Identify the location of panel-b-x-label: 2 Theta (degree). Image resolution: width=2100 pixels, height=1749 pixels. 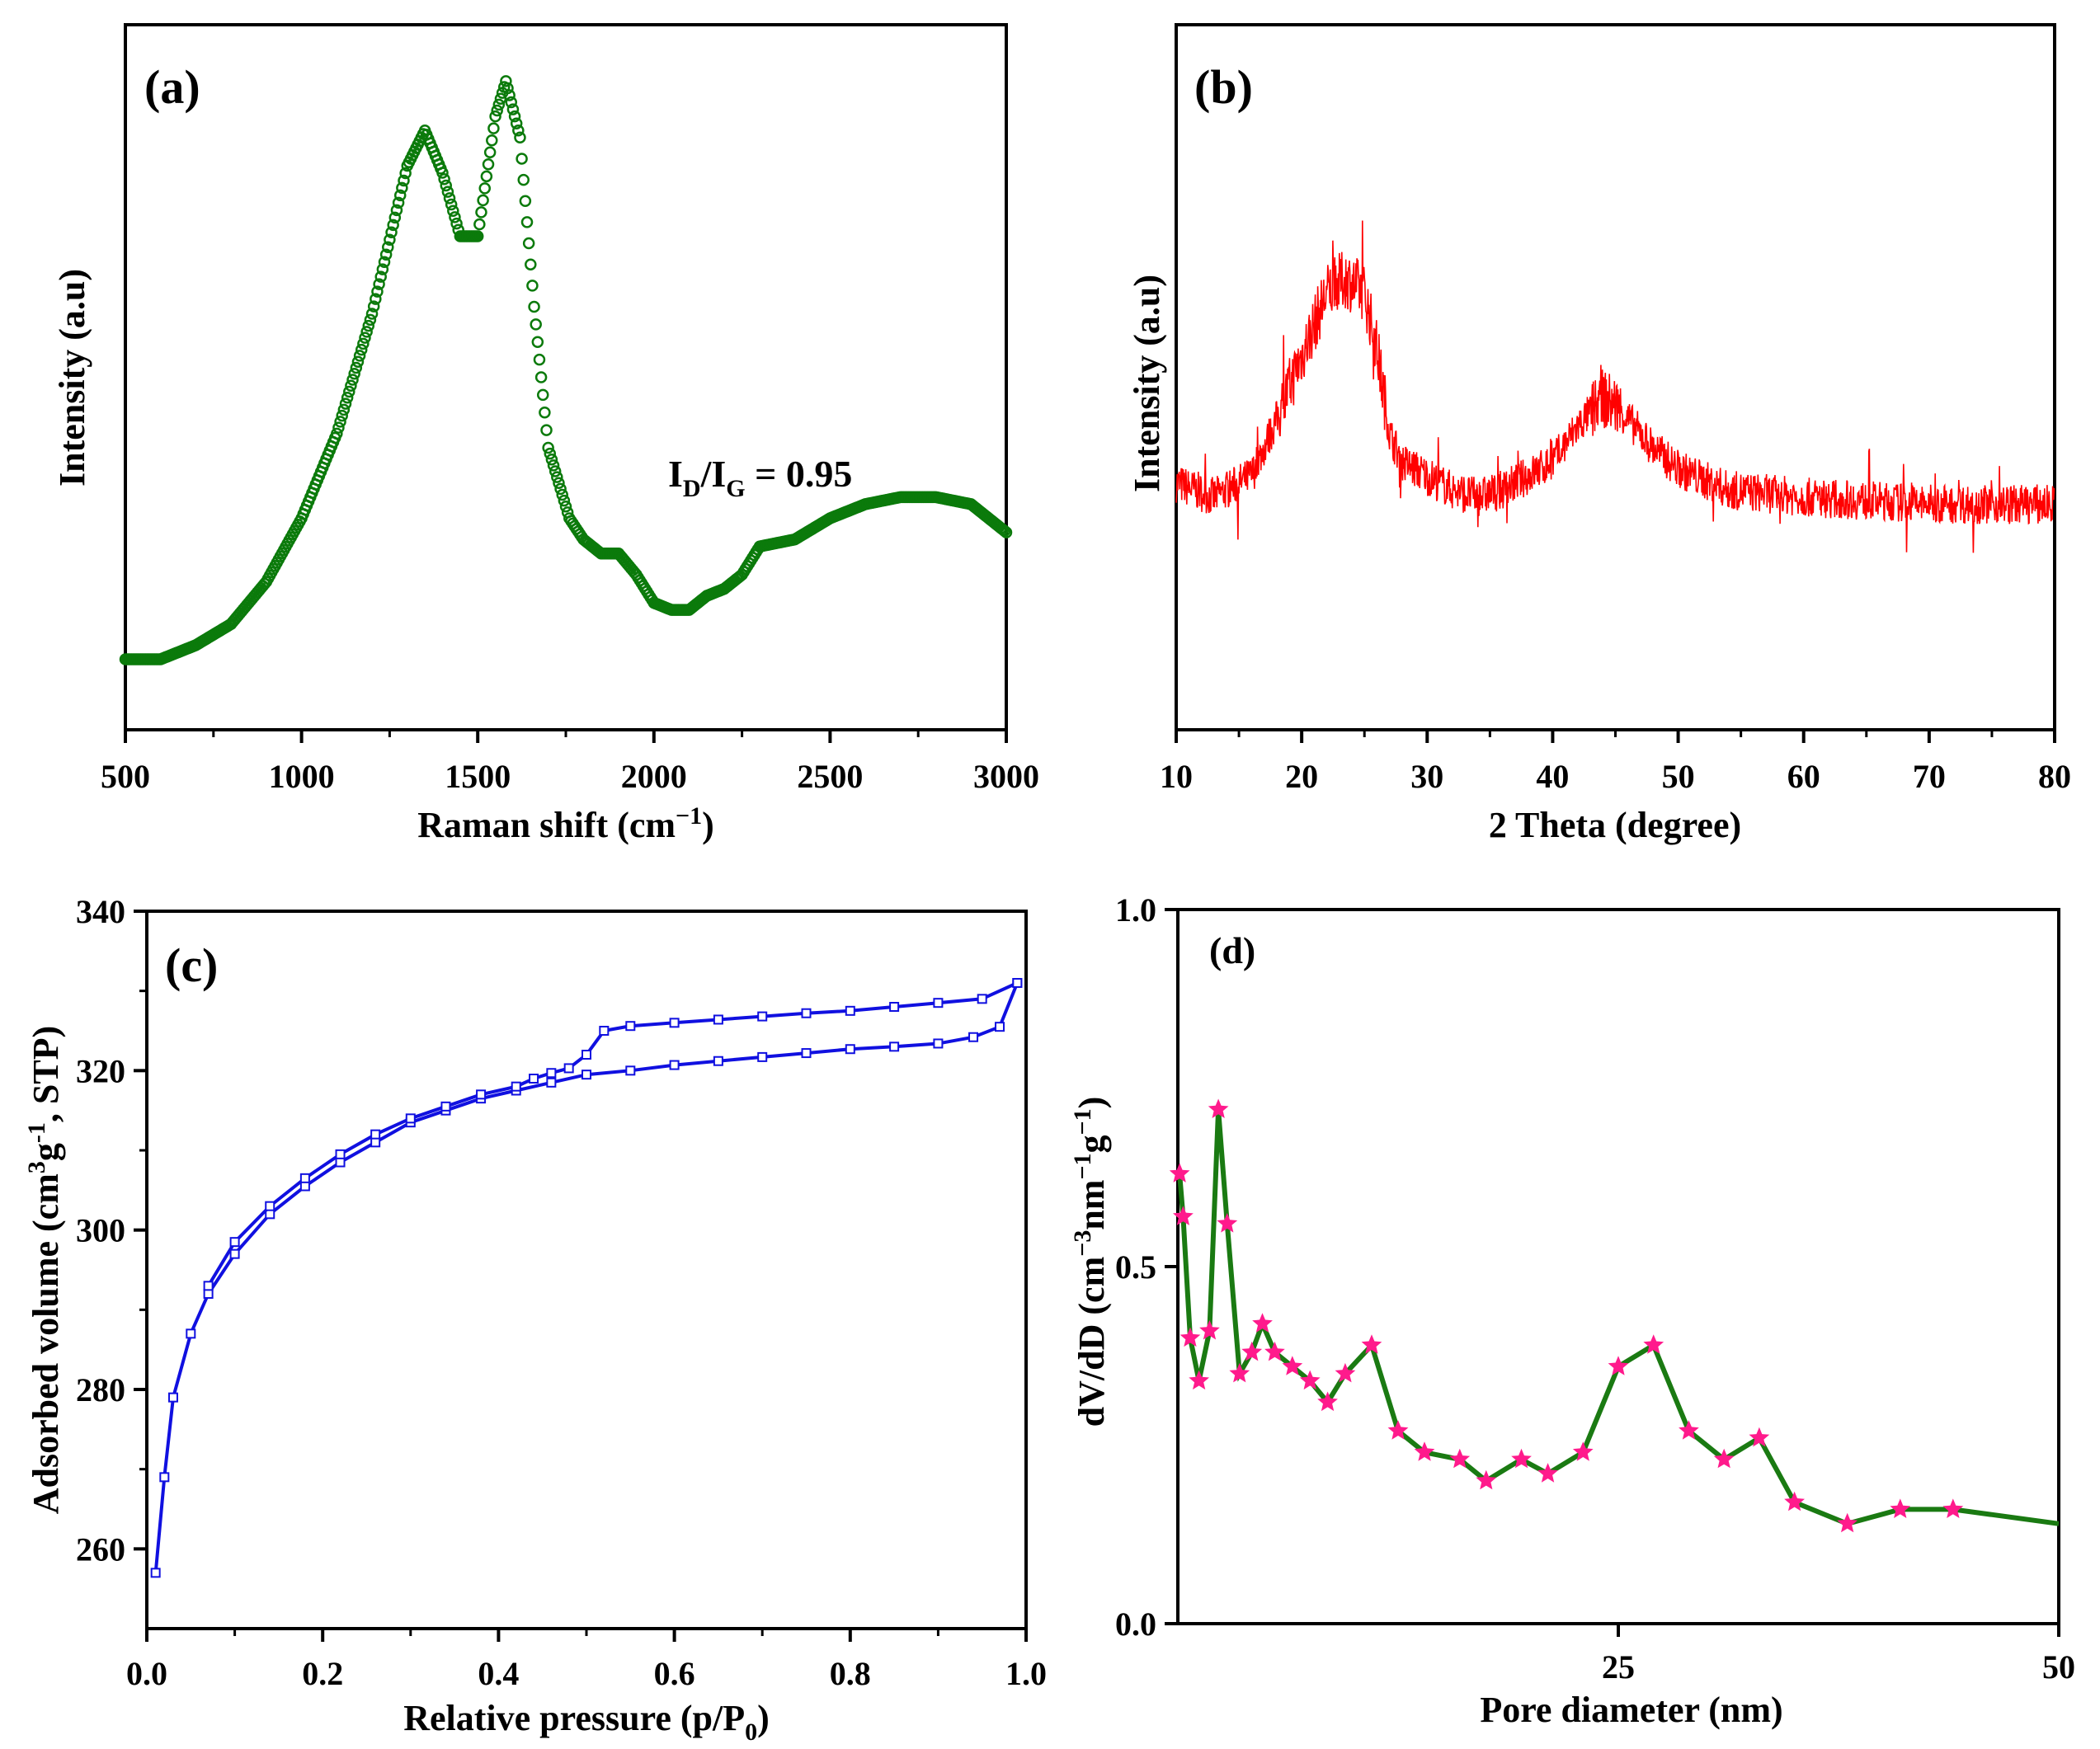
(1615, 825).